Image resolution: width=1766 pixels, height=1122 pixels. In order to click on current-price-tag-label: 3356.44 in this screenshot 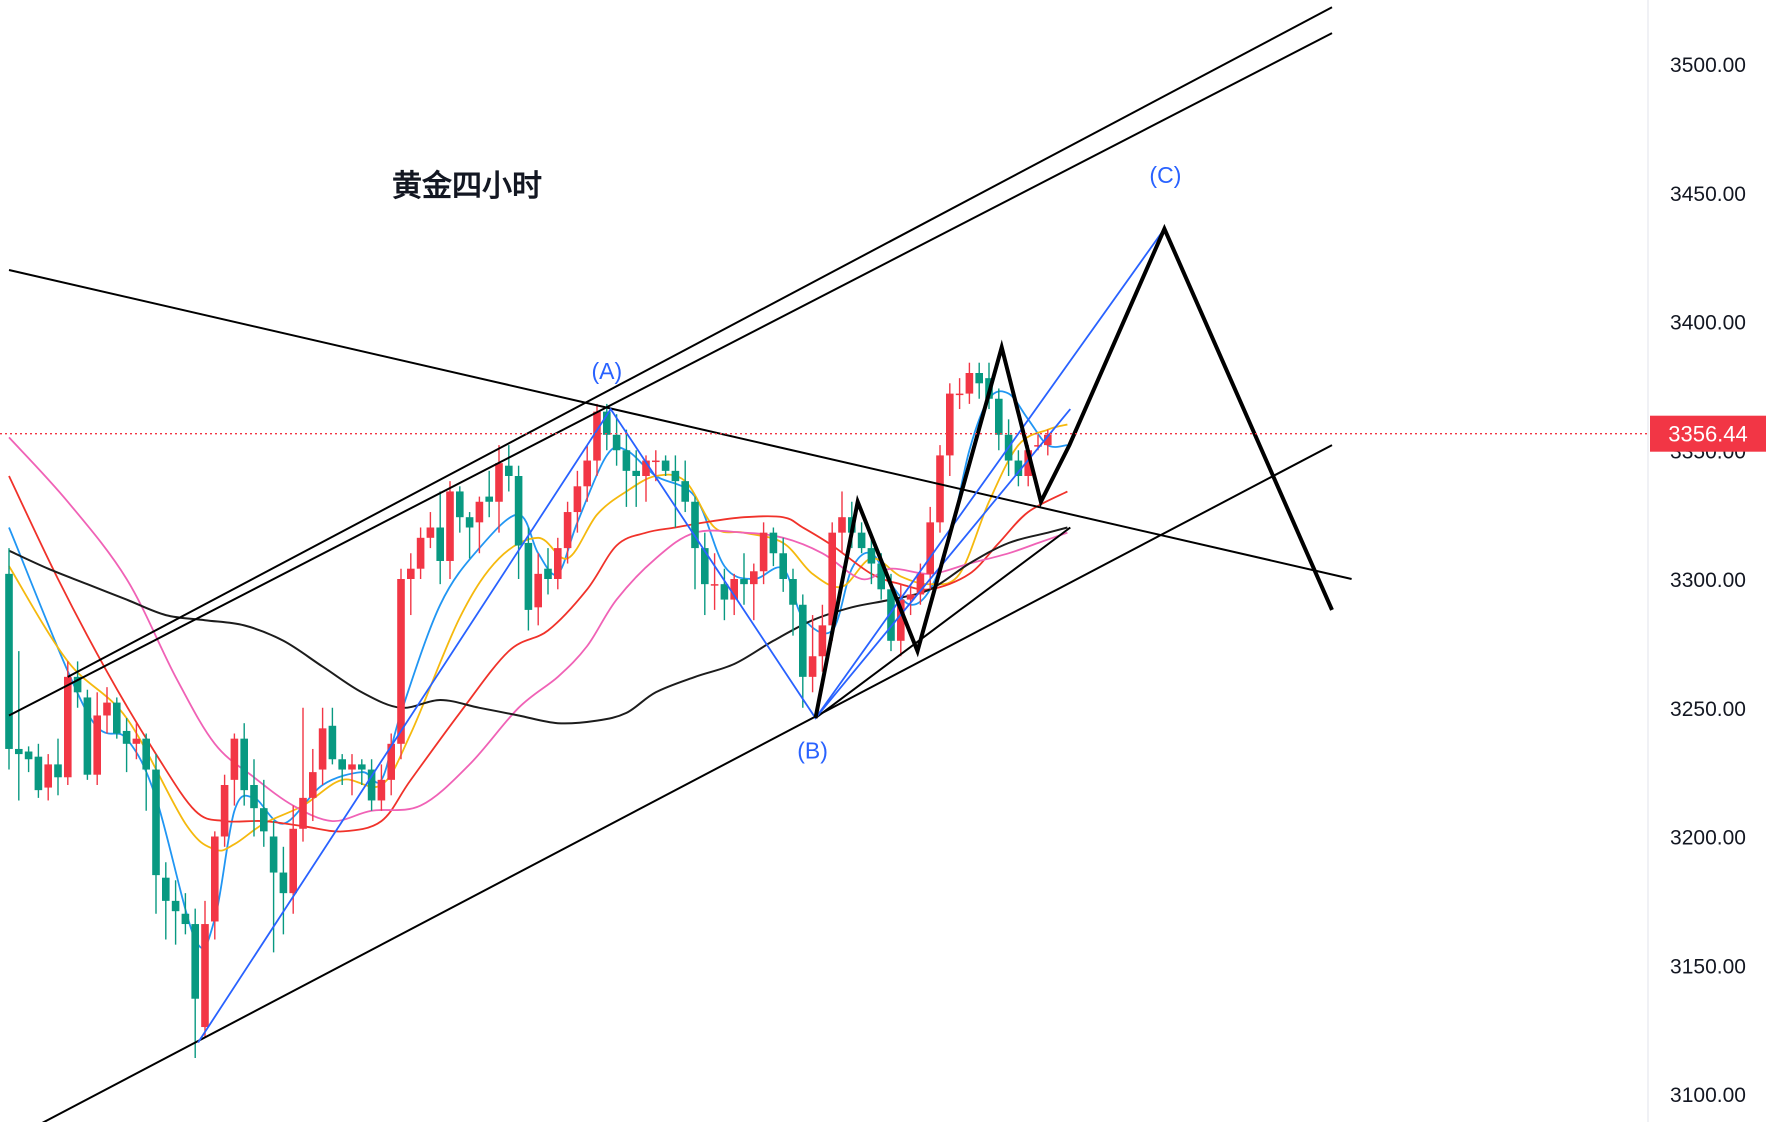, I will do `click(1708, 434)`.